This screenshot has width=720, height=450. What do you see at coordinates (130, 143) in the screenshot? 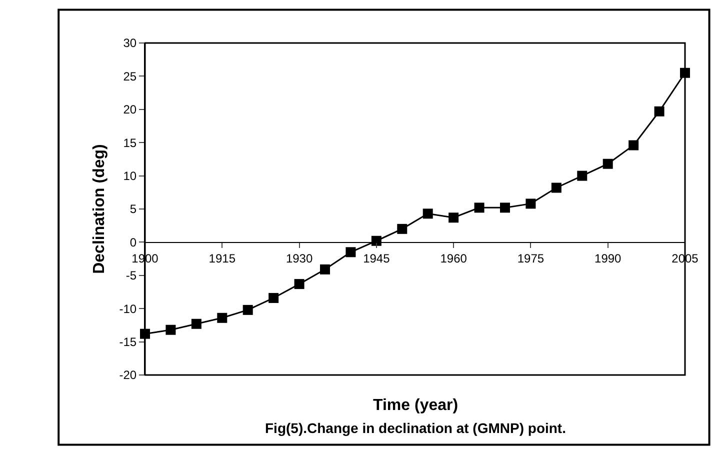
I see `y-tick-label: 15` at bounding box center [130, 143].